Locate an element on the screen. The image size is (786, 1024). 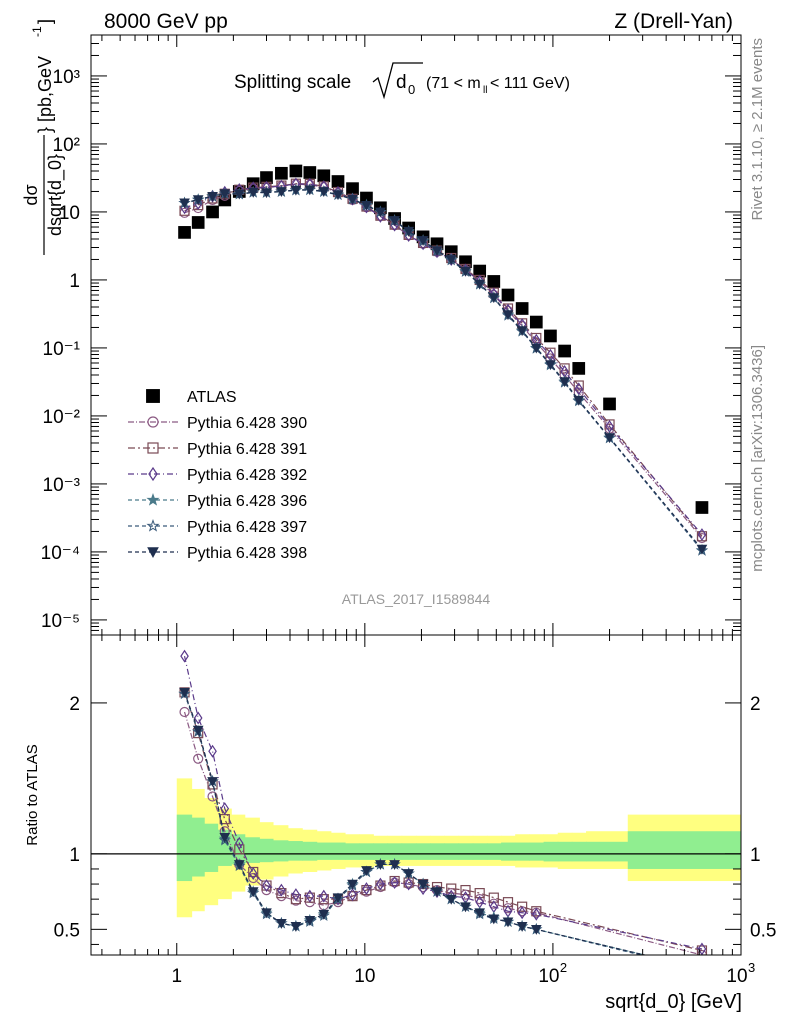
y-tick-label: 1 is located at coordinates (74, 281).